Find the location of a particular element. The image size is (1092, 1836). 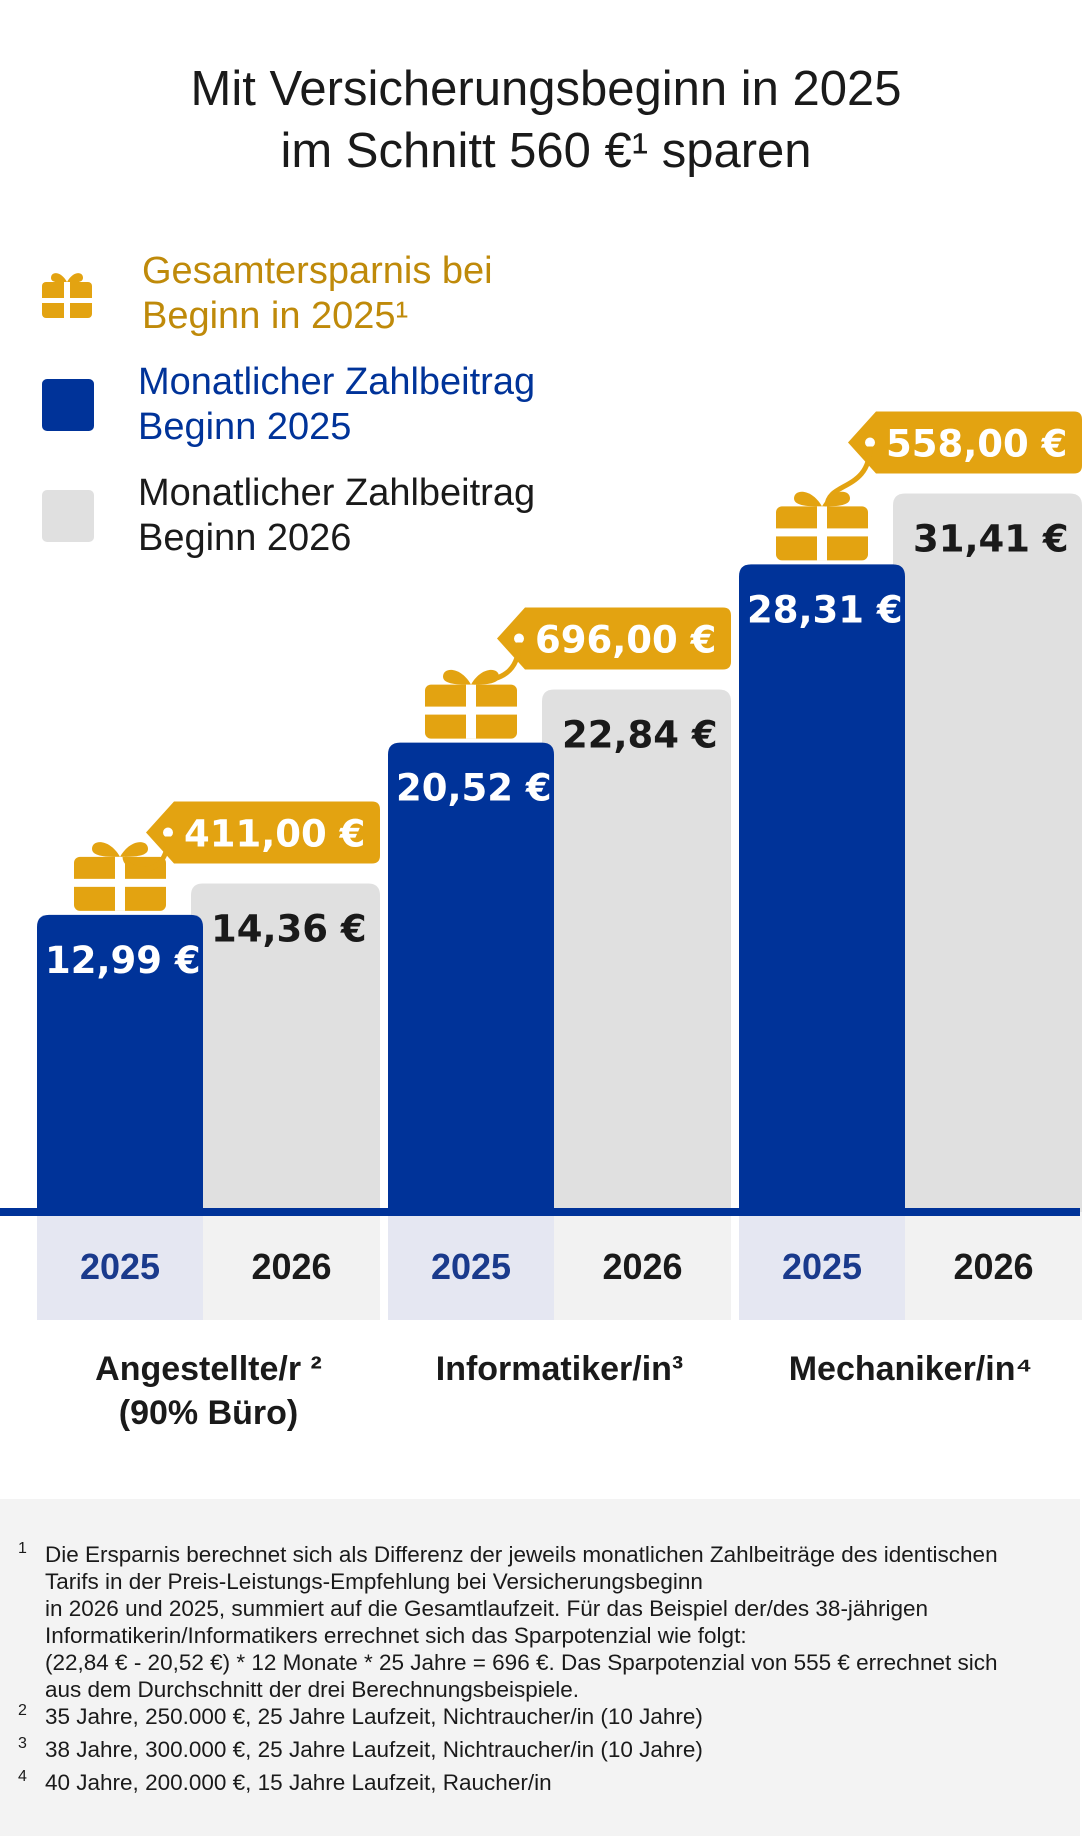

category-label: Mechaniker/in⁴ is located at coordinates (905, 1369).